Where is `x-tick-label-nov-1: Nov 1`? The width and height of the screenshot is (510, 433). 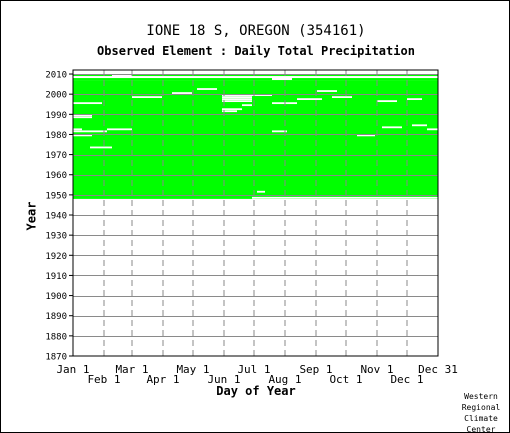 x-tick-label-nov-1: Nov 1 is located at coordinates (376, 369).